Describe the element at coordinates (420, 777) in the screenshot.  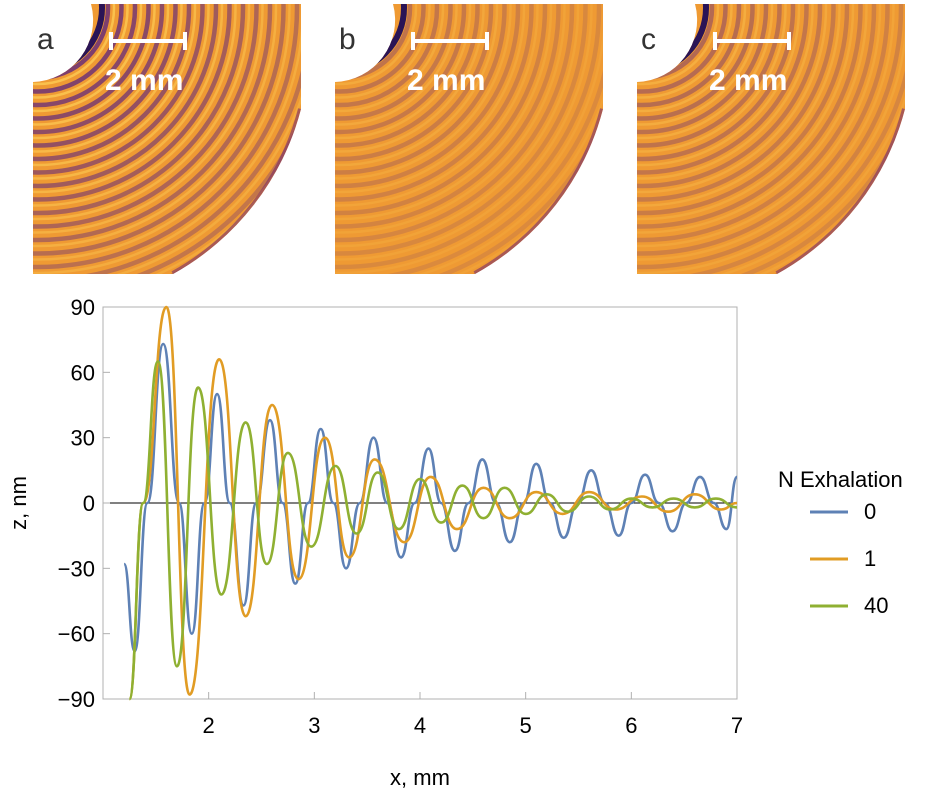
I see `x-axis-title: x, mm` at that location.